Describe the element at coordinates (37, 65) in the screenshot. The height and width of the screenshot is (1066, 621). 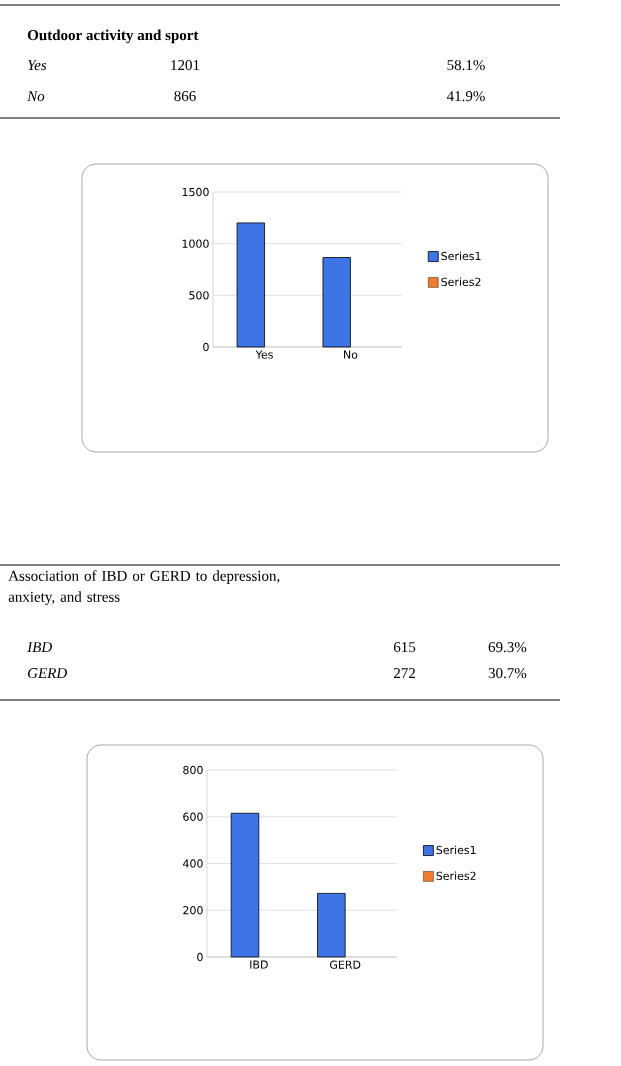
I see `category-label: Yes` at that location.